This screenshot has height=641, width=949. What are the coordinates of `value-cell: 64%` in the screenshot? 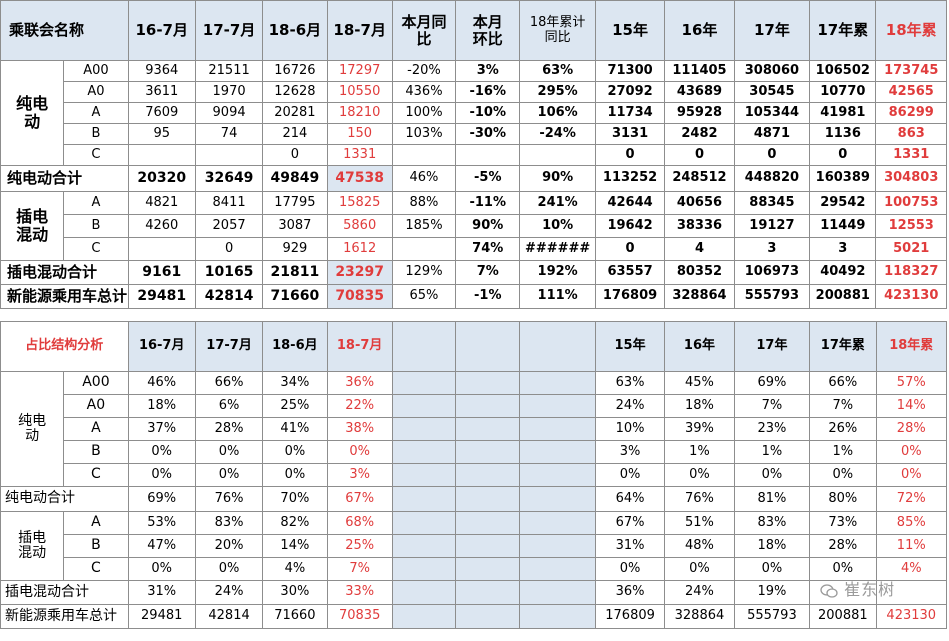 It's located at (630, 499).